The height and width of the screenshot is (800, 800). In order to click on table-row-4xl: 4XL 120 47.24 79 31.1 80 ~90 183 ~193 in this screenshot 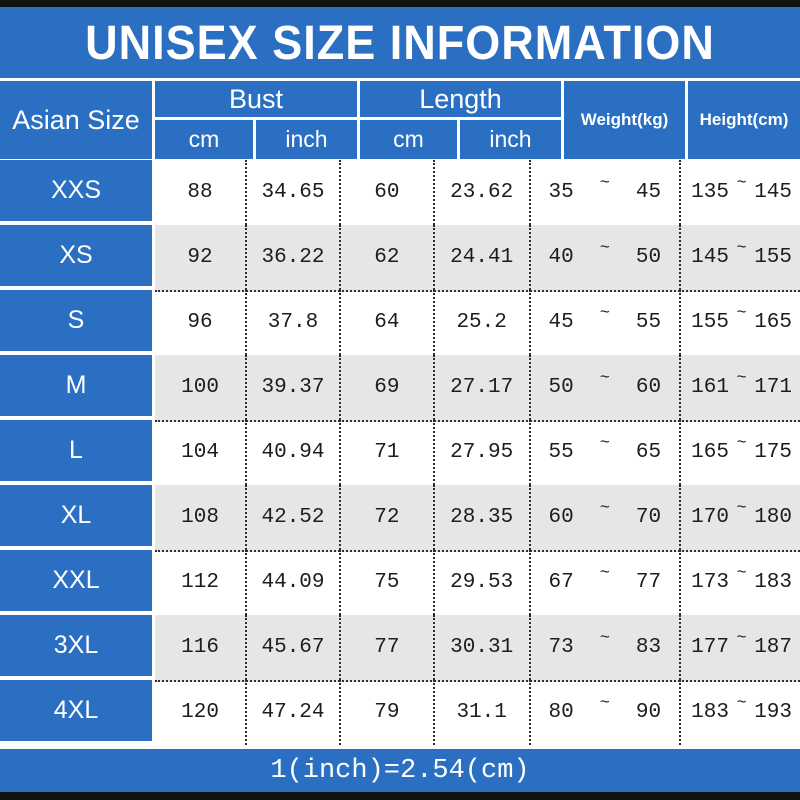, I will do `click(400, 712)`.